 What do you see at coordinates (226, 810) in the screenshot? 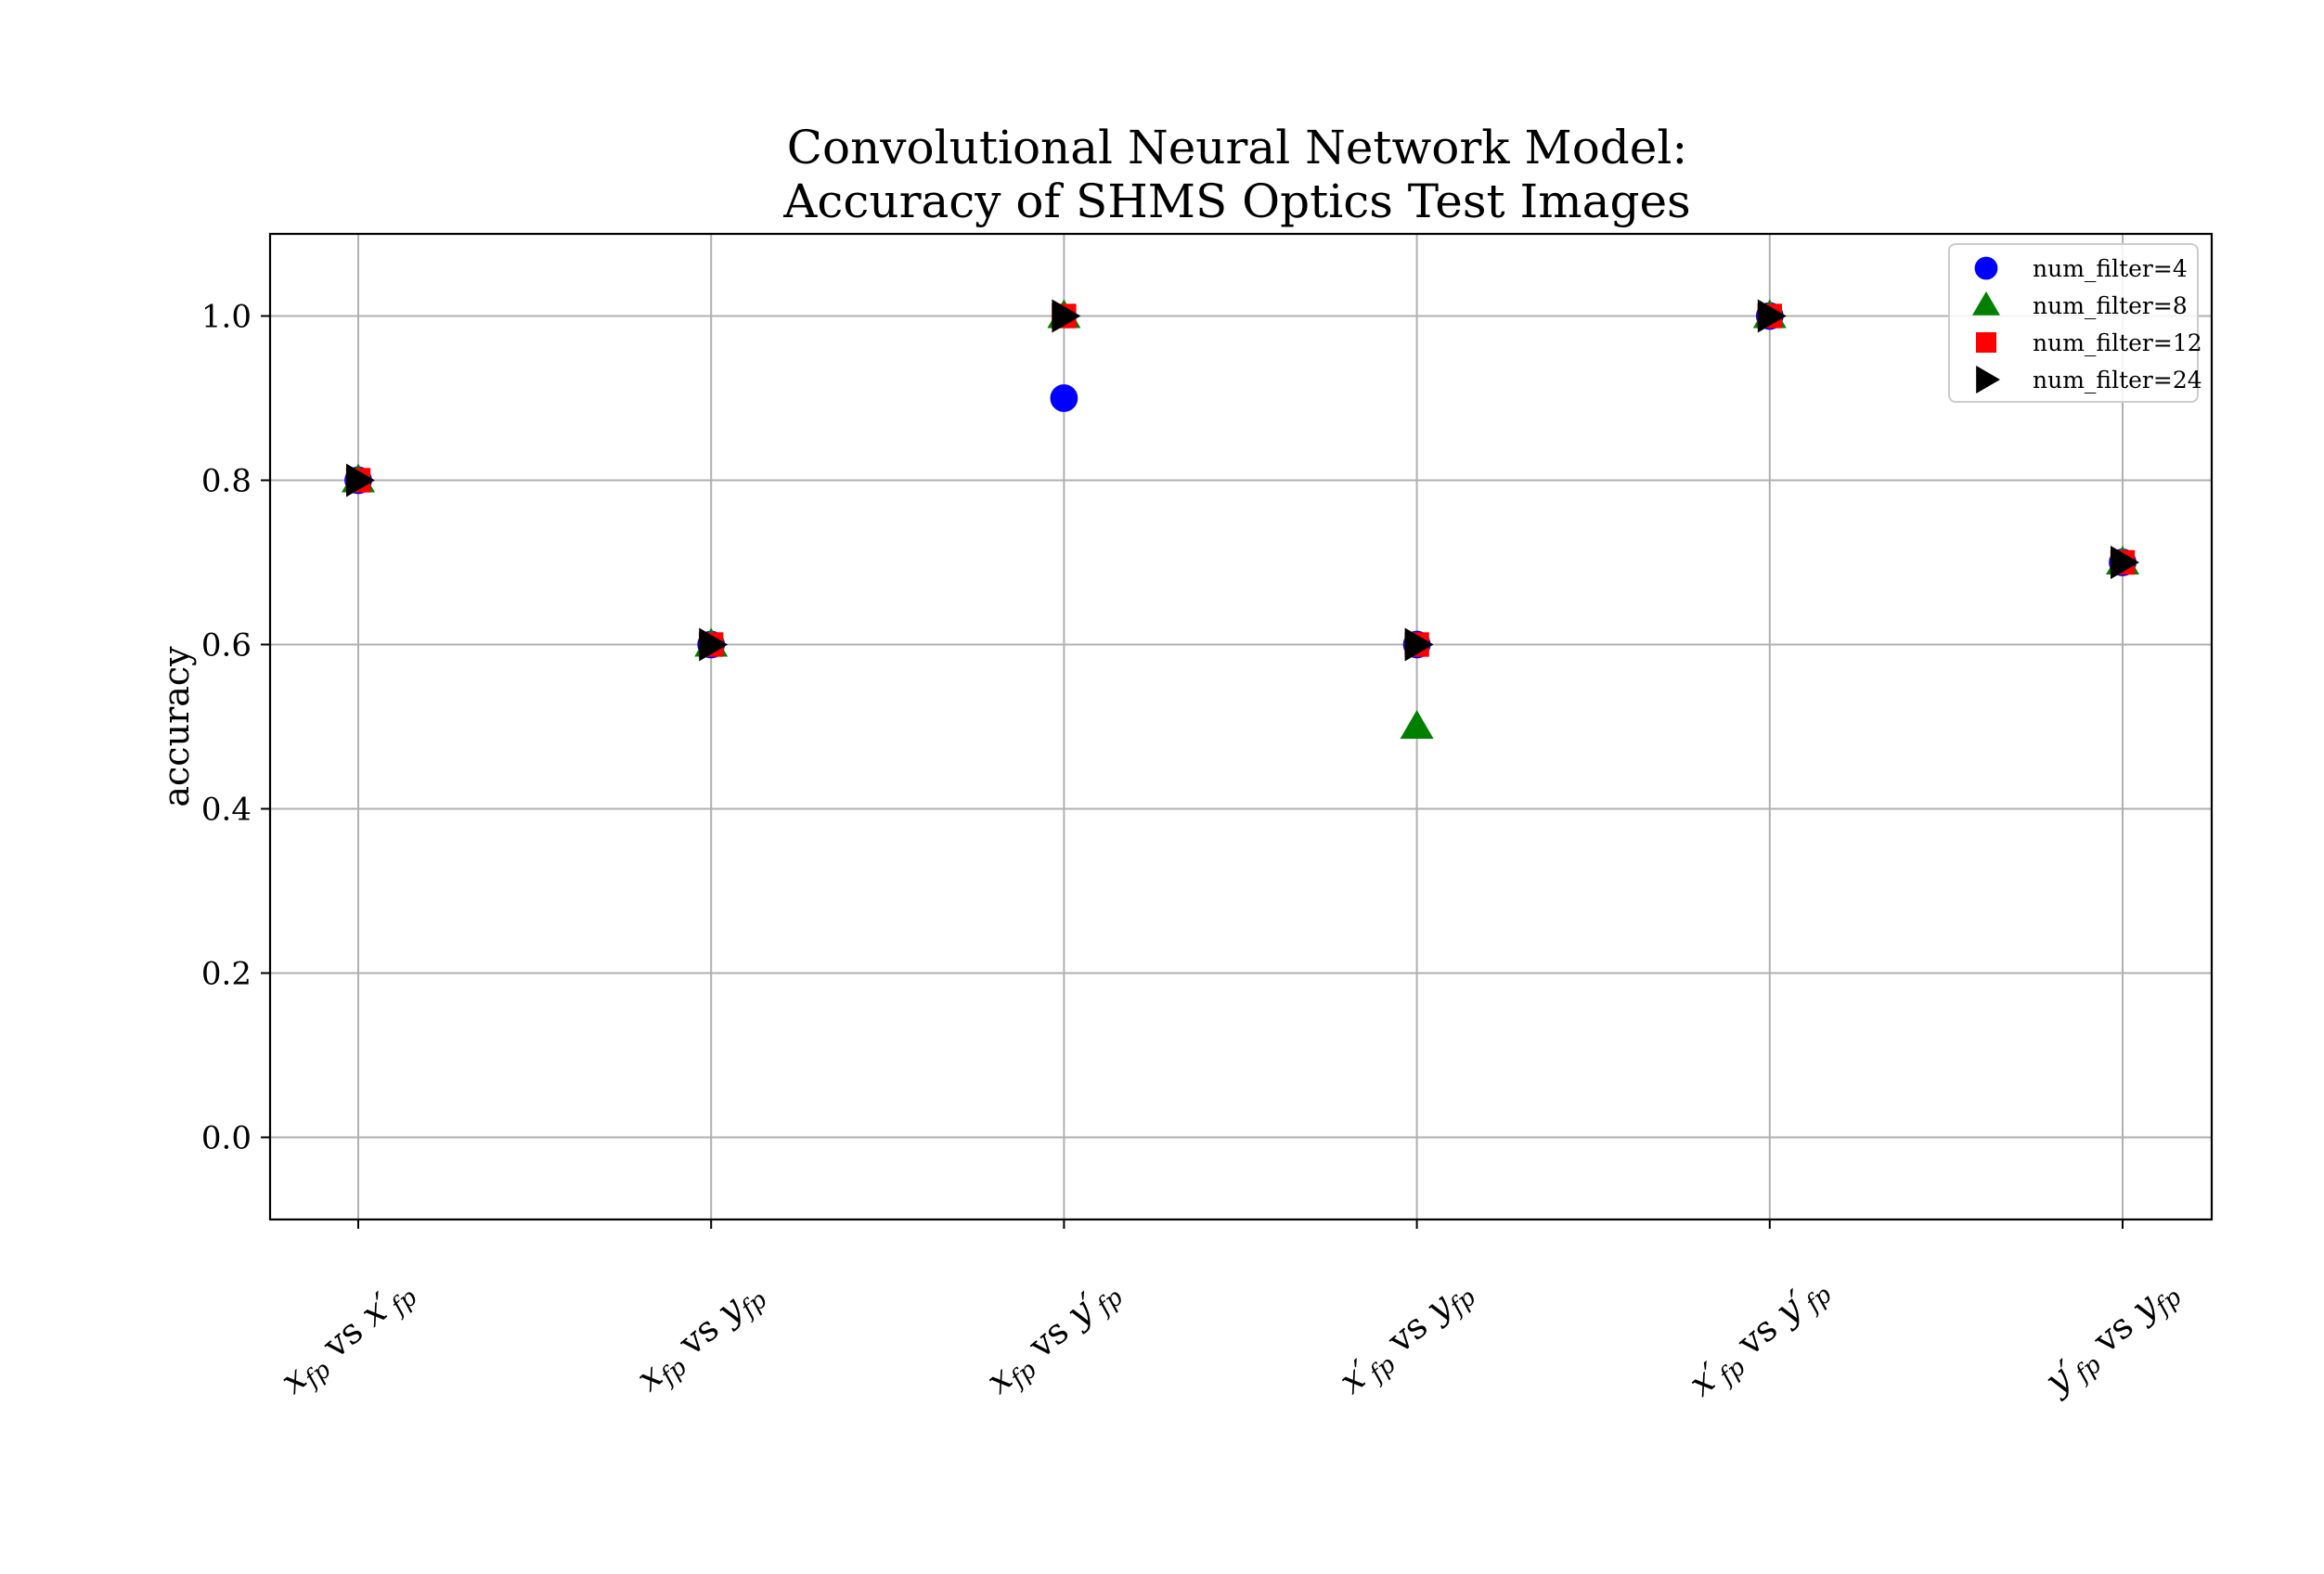
I see `y-tick-label: 0.4` at bounding box center [226, 810].